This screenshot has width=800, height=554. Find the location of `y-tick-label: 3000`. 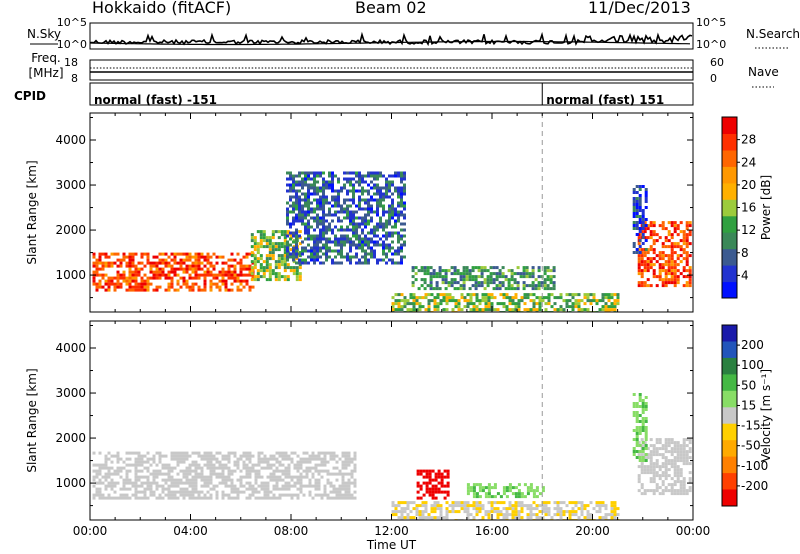

y-tick-label: 3000 is located at coordinates (70, 185).